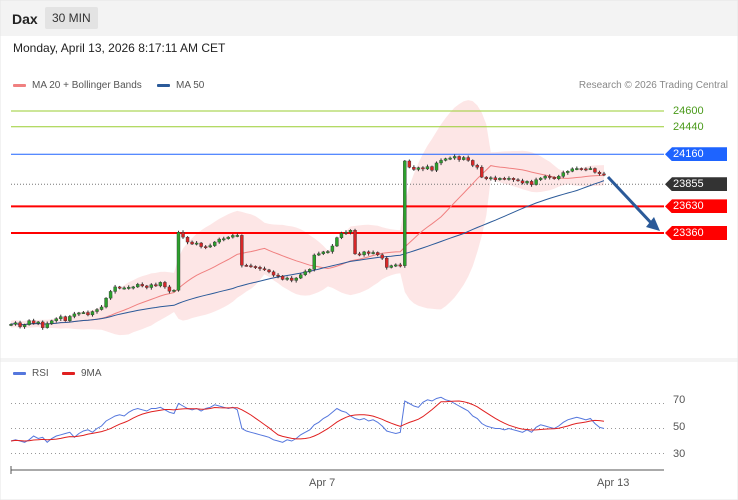 The image size is (738, 500). I want to click on level-label-24160: 24160, so click(696, 154).